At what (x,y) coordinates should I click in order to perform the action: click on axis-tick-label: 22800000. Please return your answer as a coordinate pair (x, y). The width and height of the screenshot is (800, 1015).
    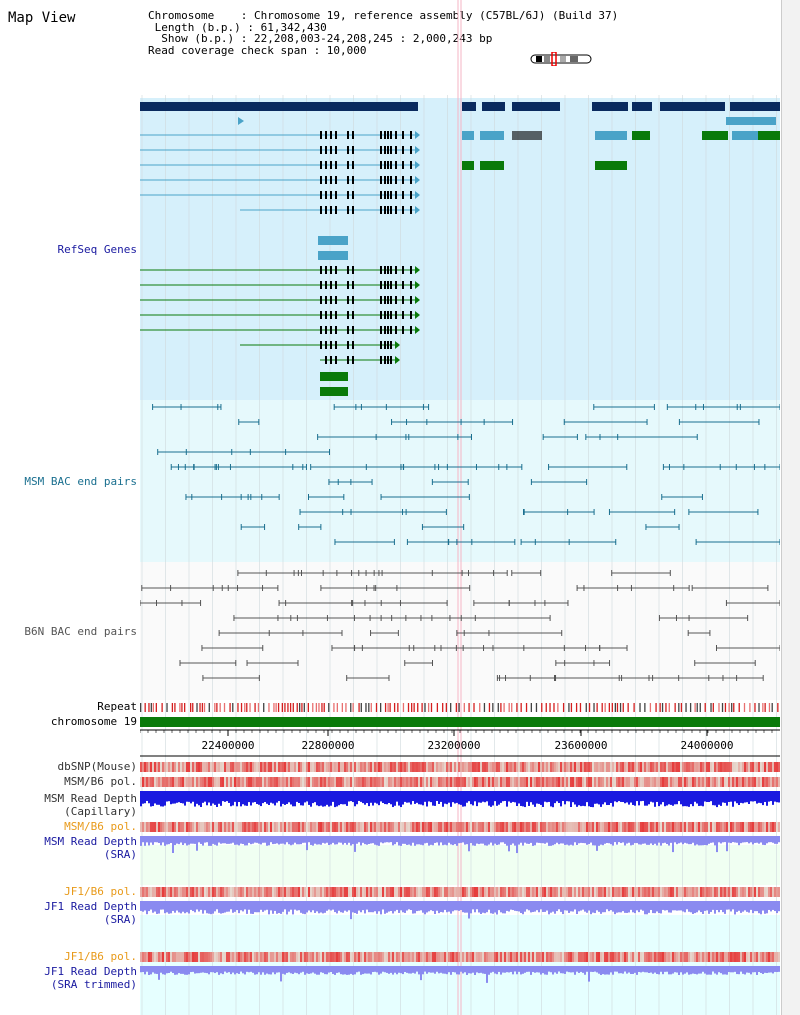
    Looking at the image, I should click on (328, 745).